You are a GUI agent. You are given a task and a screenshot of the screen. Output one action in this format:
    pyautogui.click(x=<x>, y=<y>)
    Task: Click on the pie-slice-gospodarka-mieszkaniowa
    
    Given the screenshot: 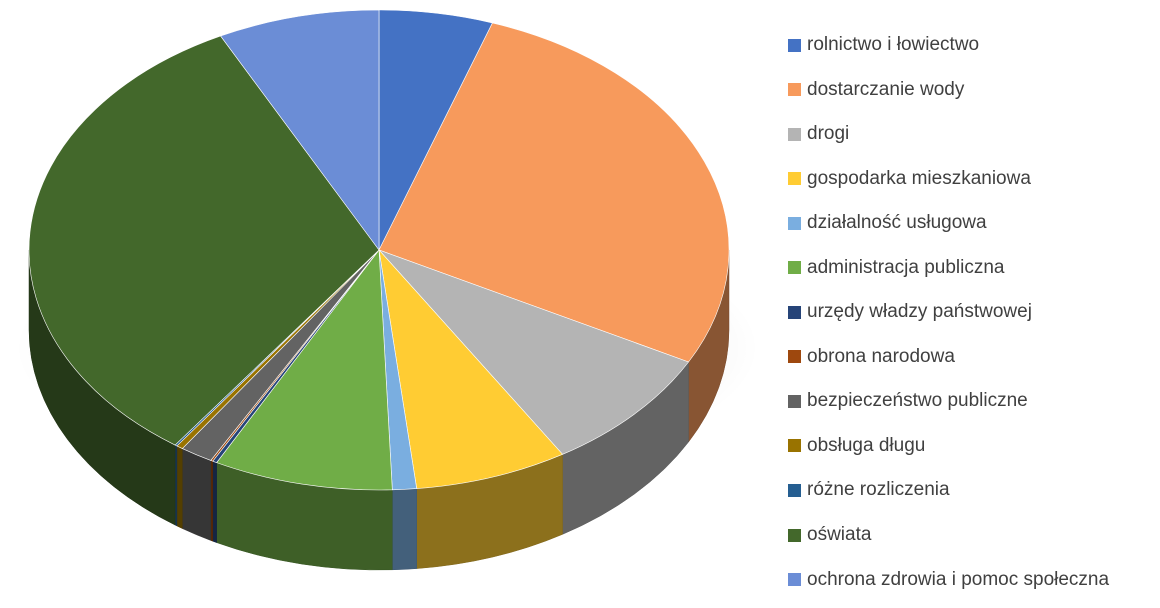 What is the action you would take?
    pyautogui.click(x=471, y=369)
    